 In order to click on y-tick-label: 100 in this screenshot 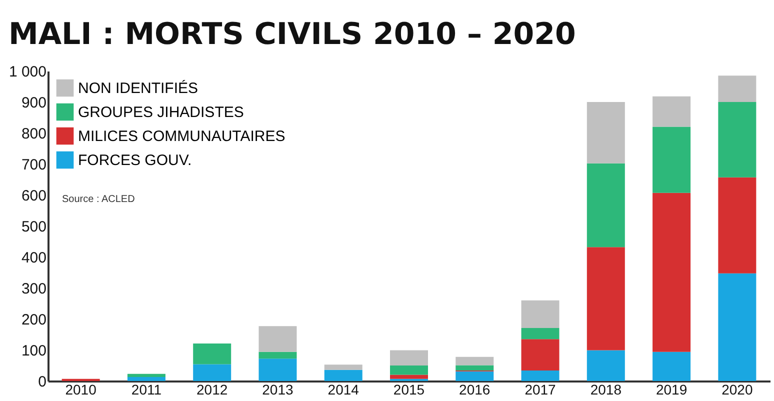, I will do `click(33, 351)`.